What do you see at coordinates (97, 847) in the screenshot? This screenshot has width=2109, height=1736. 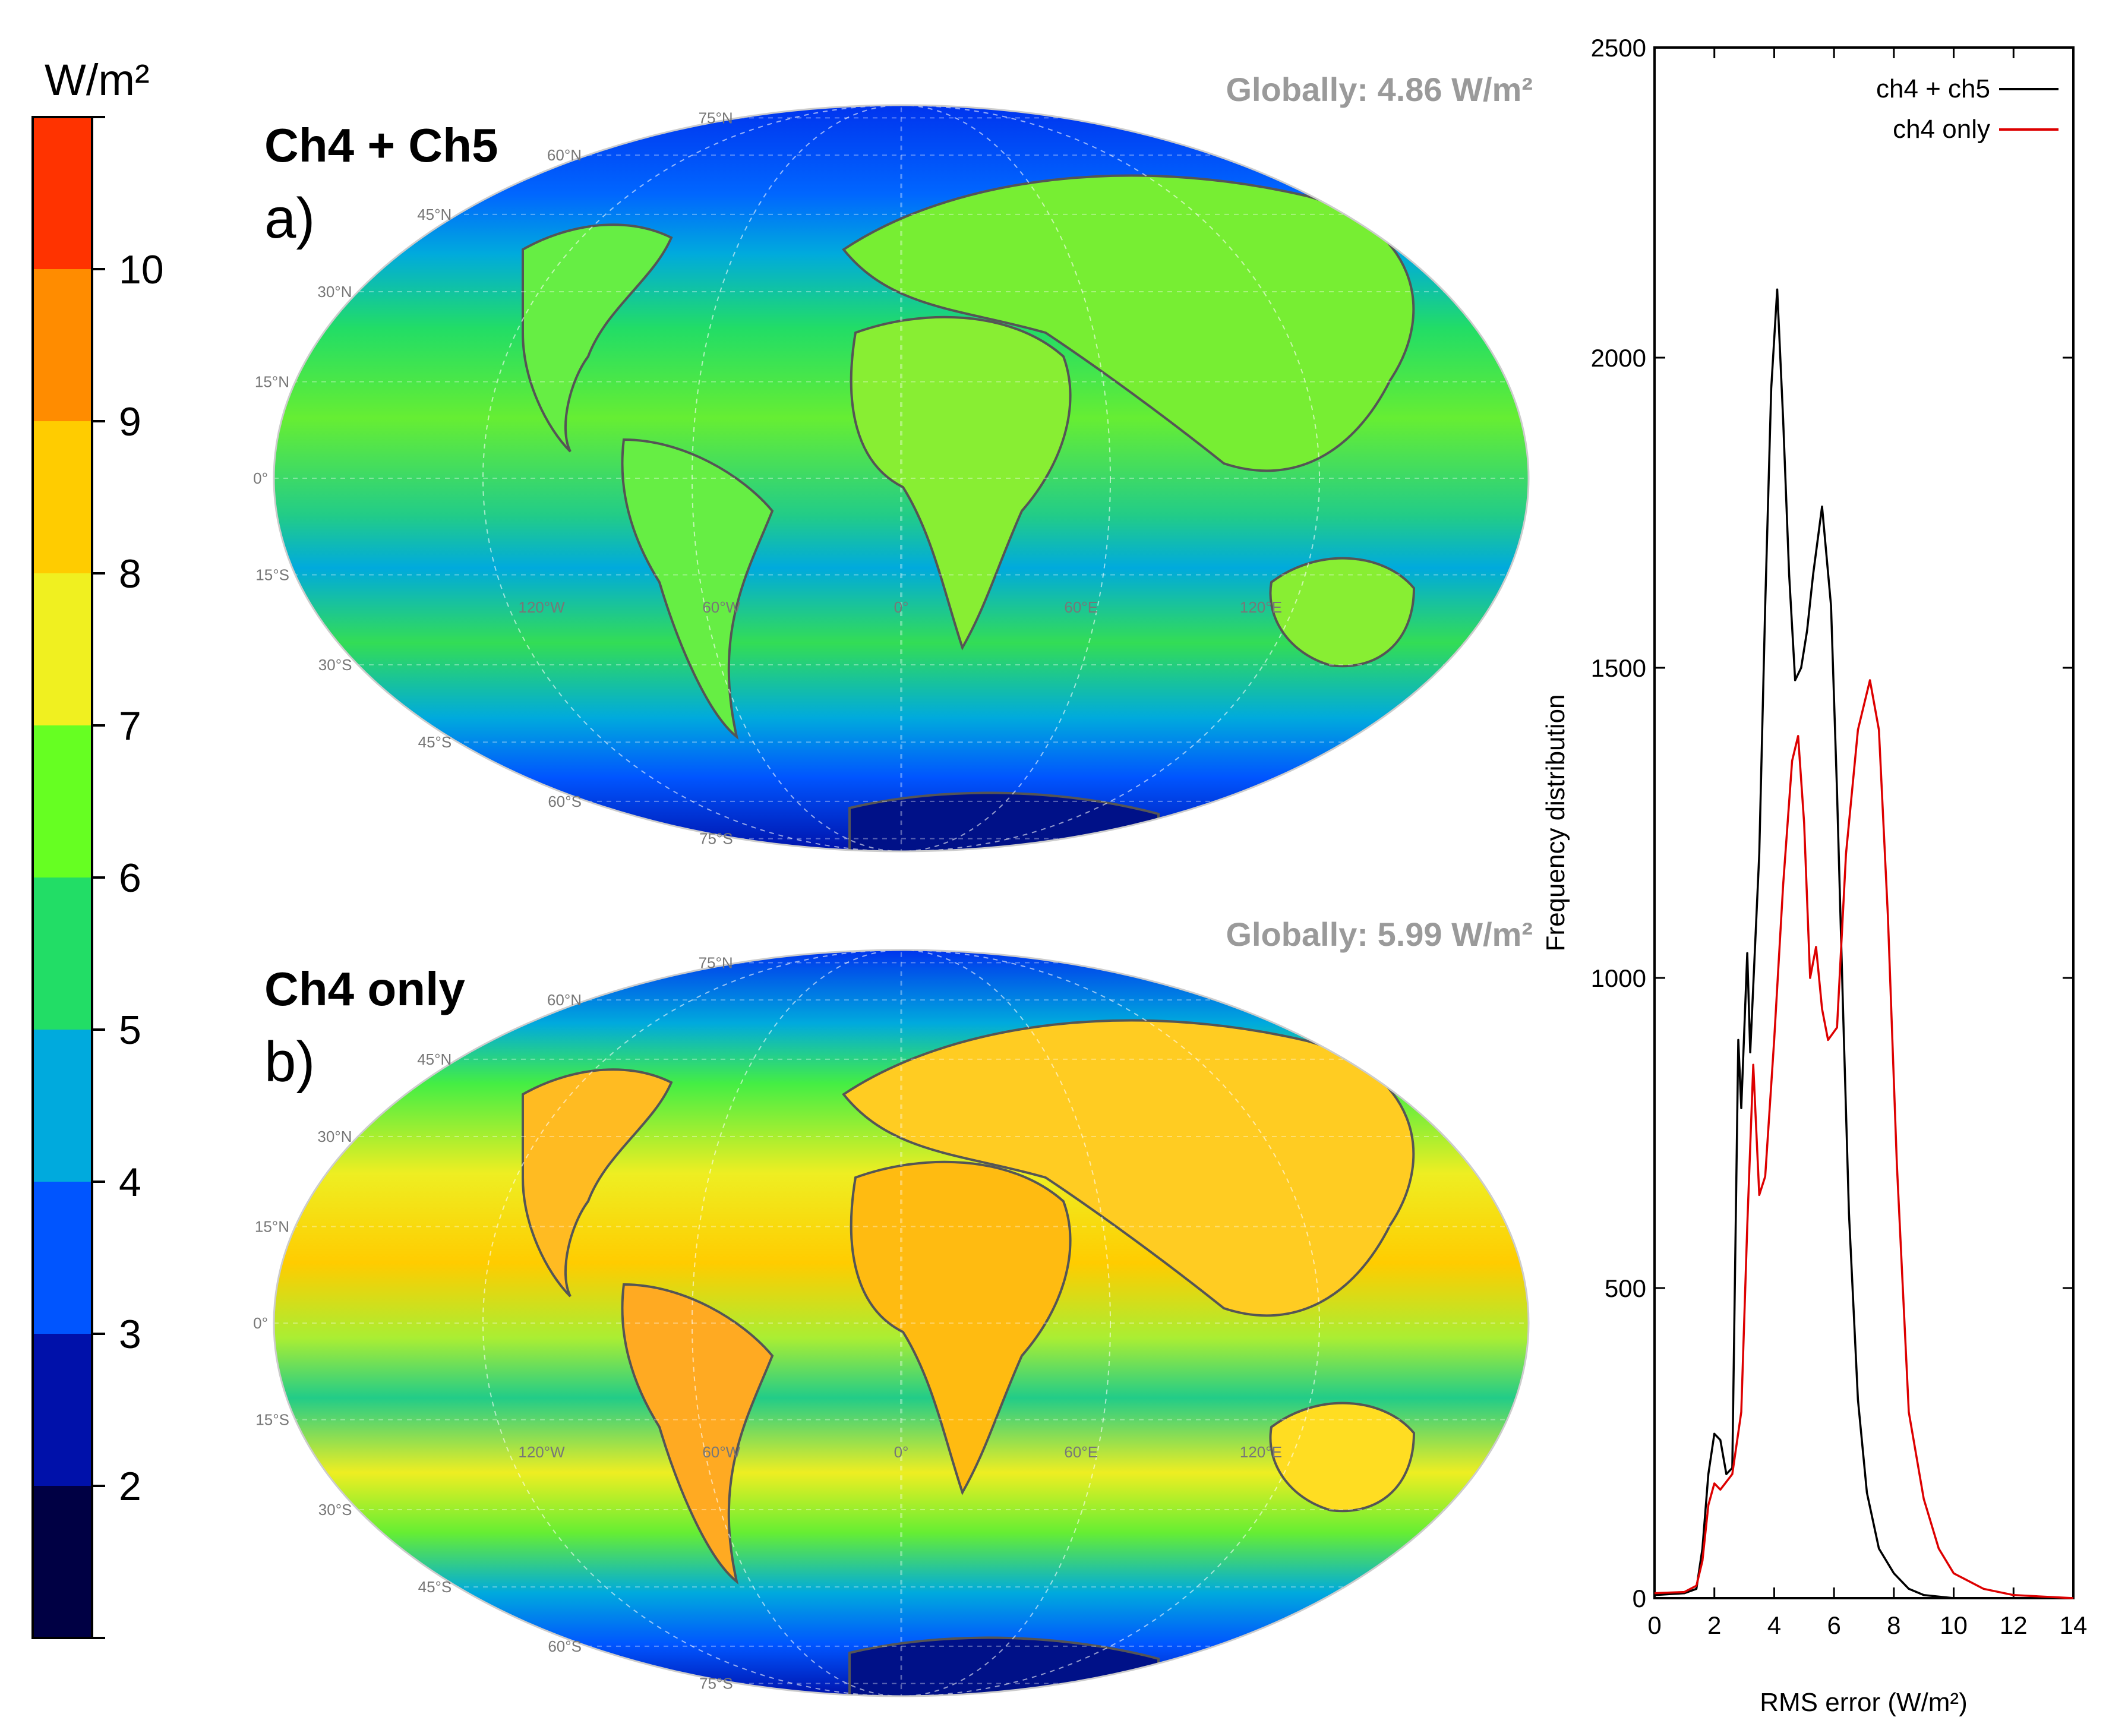 I see `colorbar: W/m² 10 9 8 7 6 5 4 3 2` at bounding box center [97, 847].